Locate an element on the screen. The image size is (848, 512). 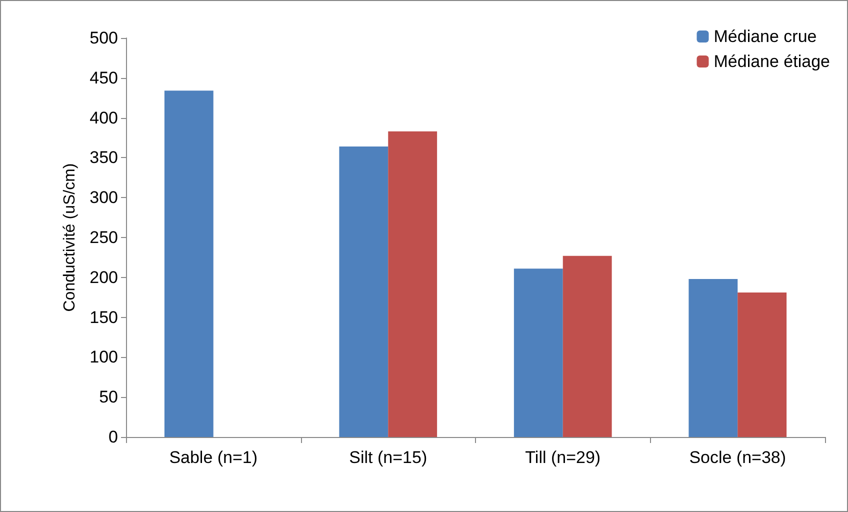
x-tick-label: Socle (n=38) is located at coordinates (737, 457).